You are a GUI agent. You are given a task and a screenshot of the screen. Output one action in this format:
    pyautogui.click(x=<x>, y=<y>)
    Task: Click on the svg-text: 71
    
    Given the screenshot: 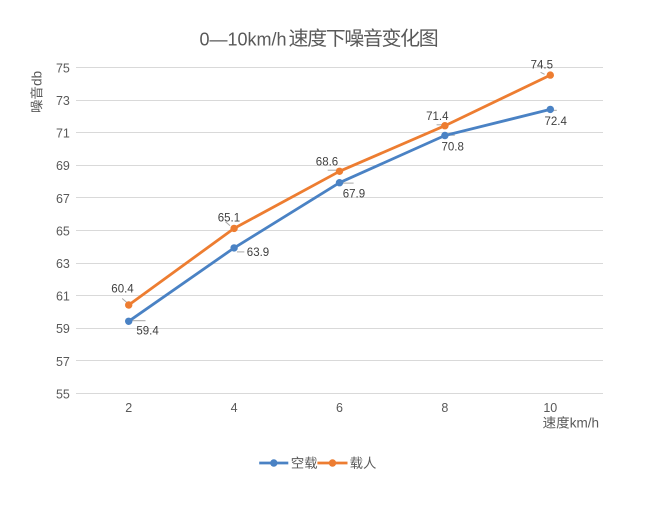 What is the action you would take?
    pyautogui.click(x=63, y=134)
    